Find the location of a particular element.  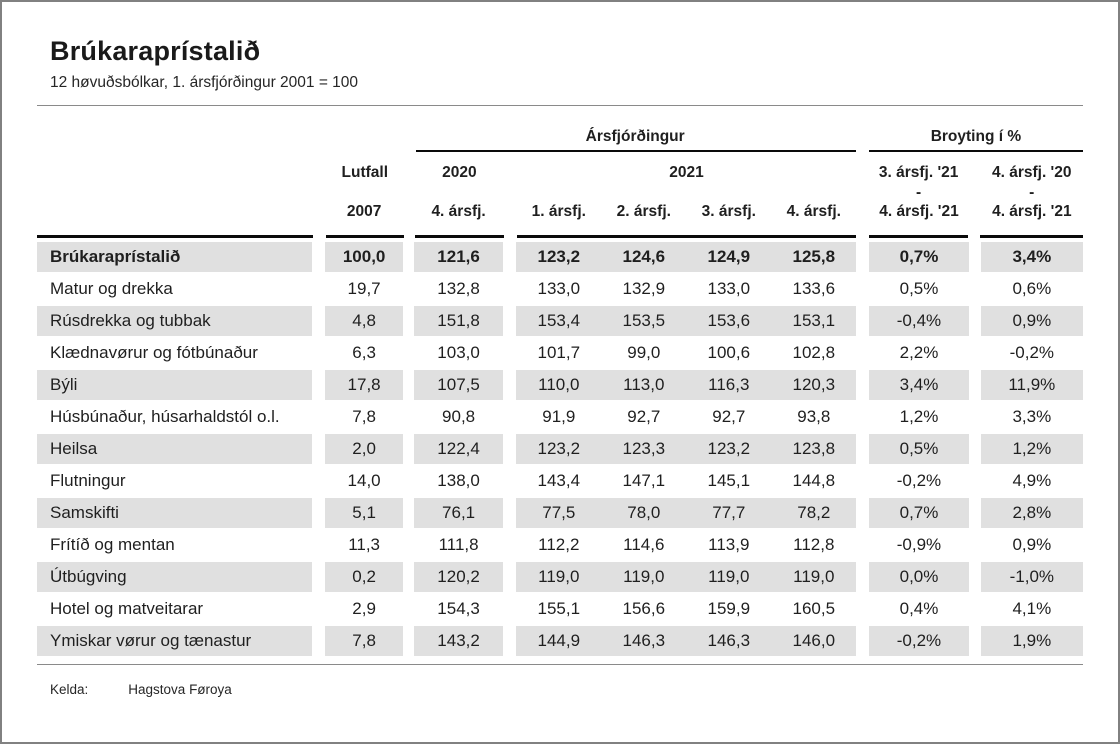

value-cell-q4-2020: 107,5 is located at coordinates (458, 385).